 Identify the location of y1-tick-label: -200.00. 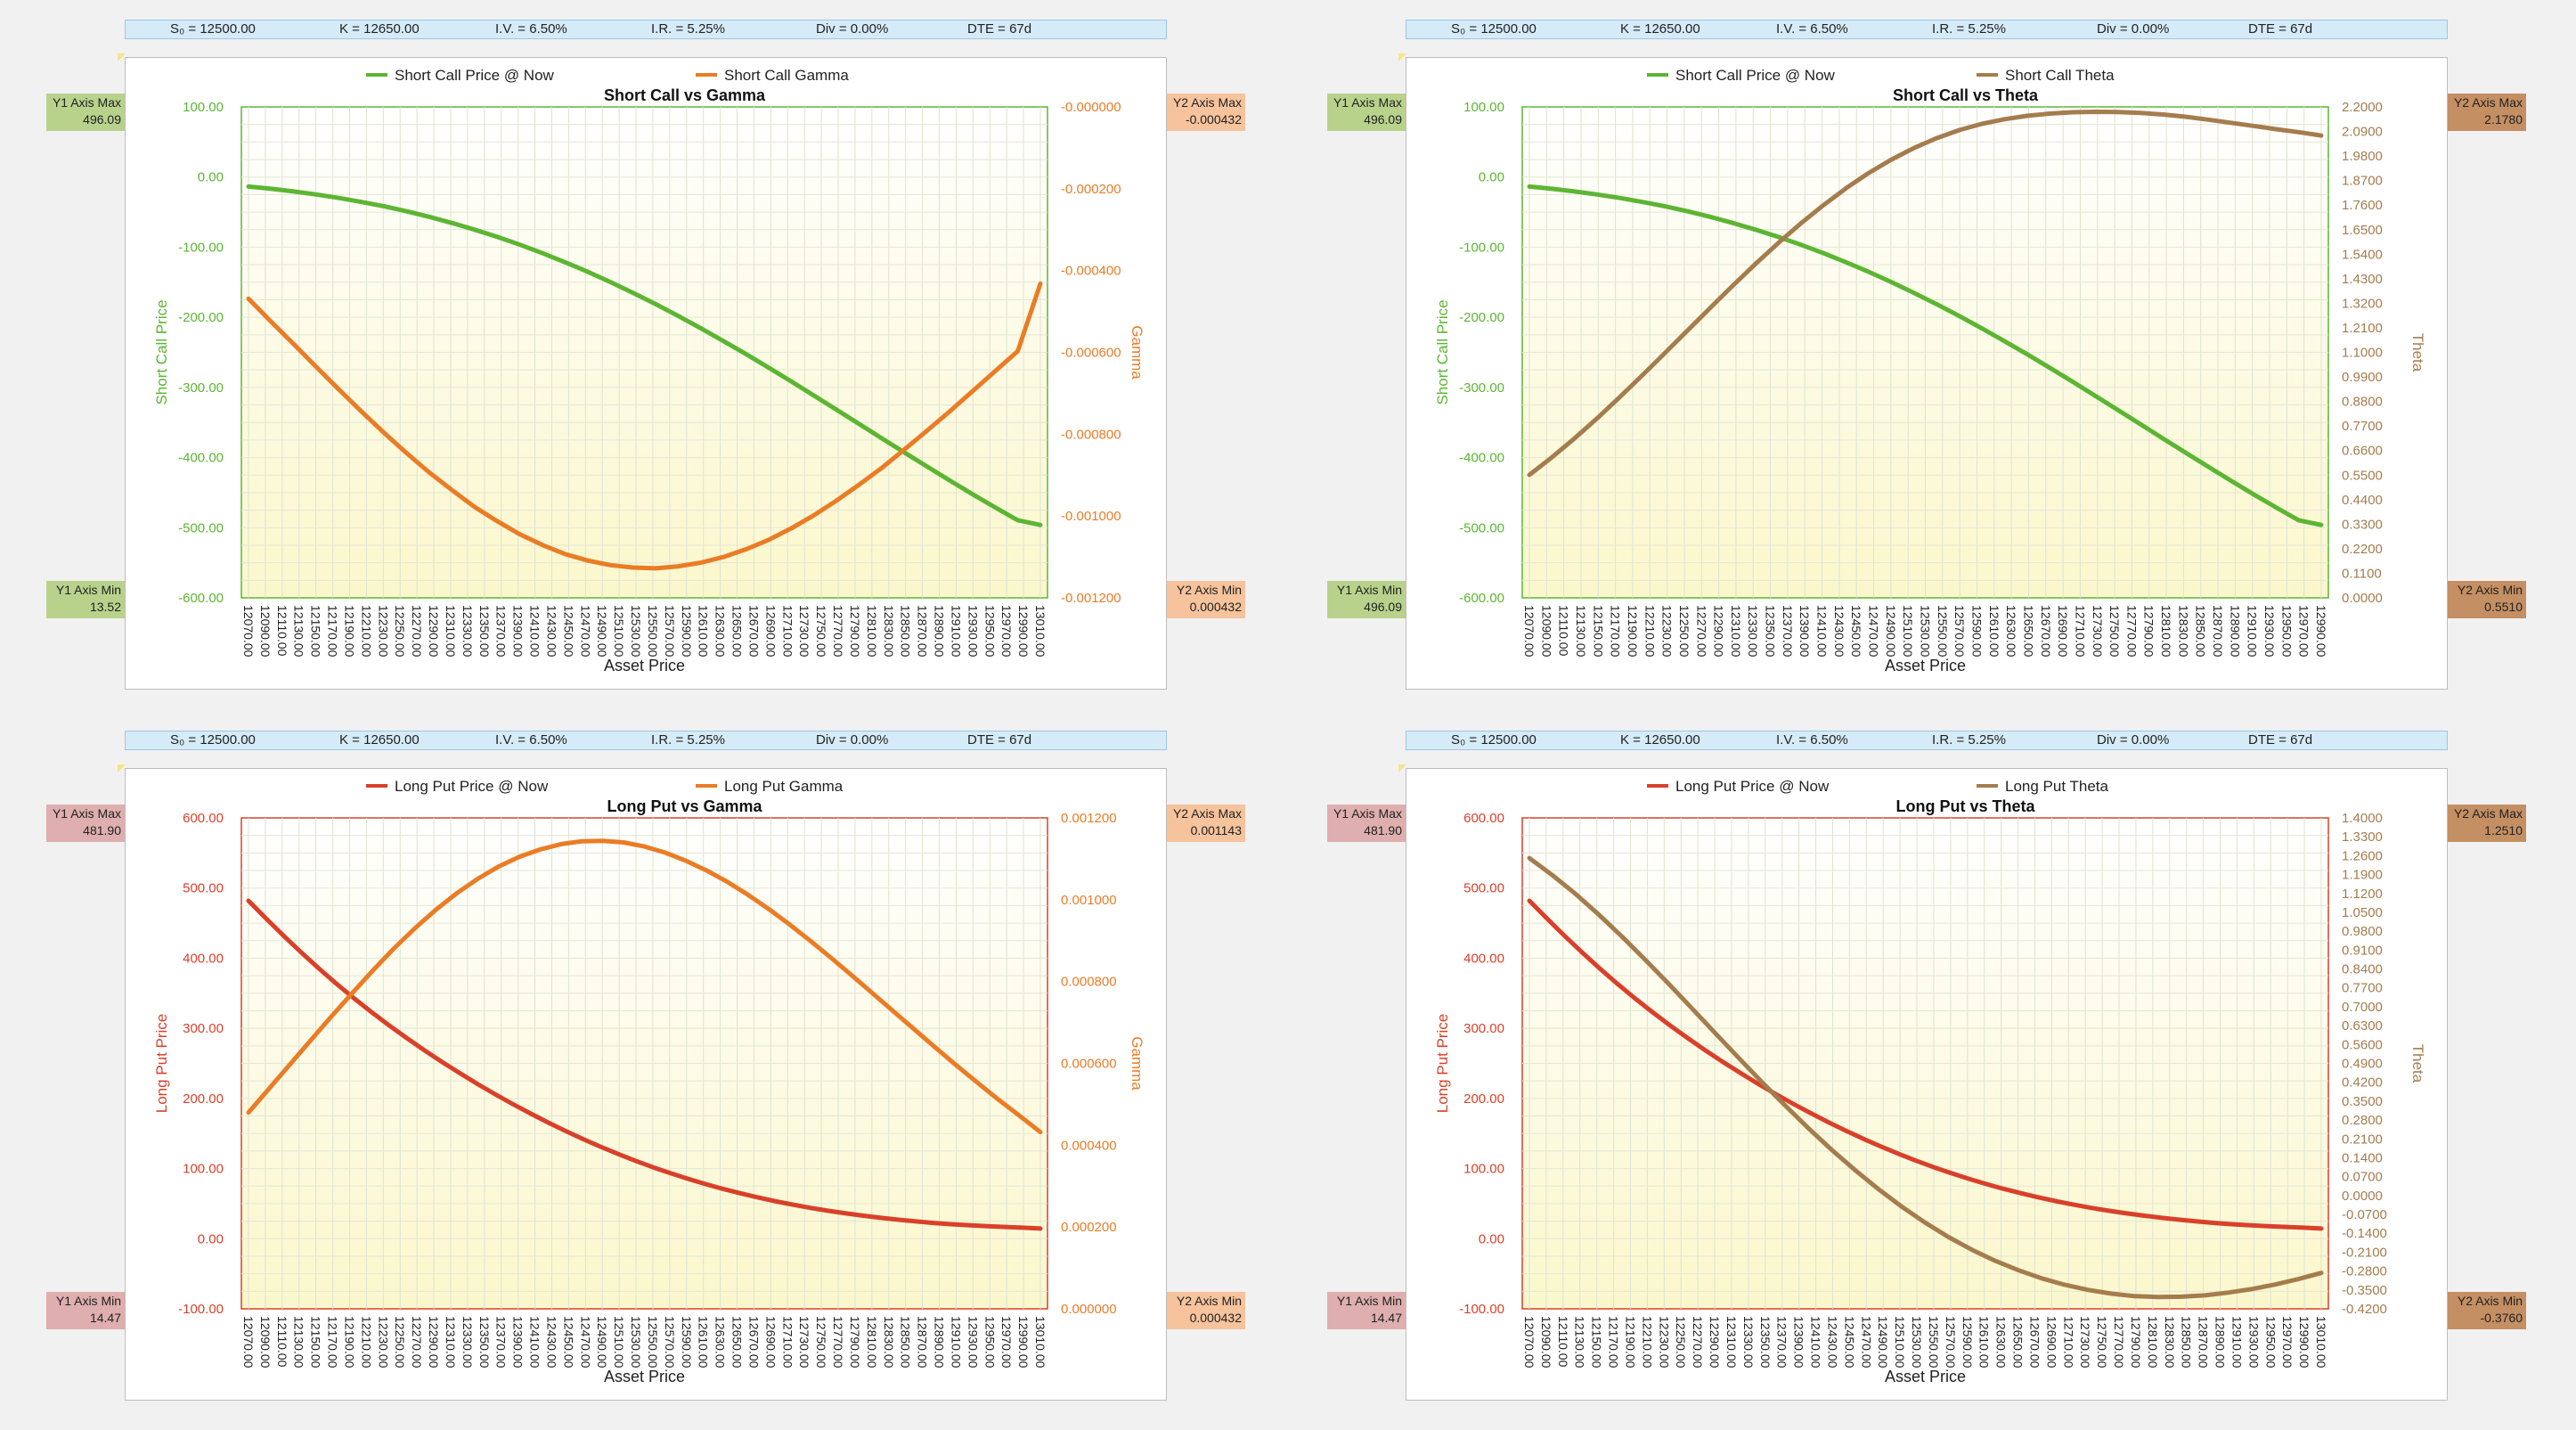
(201, 317).